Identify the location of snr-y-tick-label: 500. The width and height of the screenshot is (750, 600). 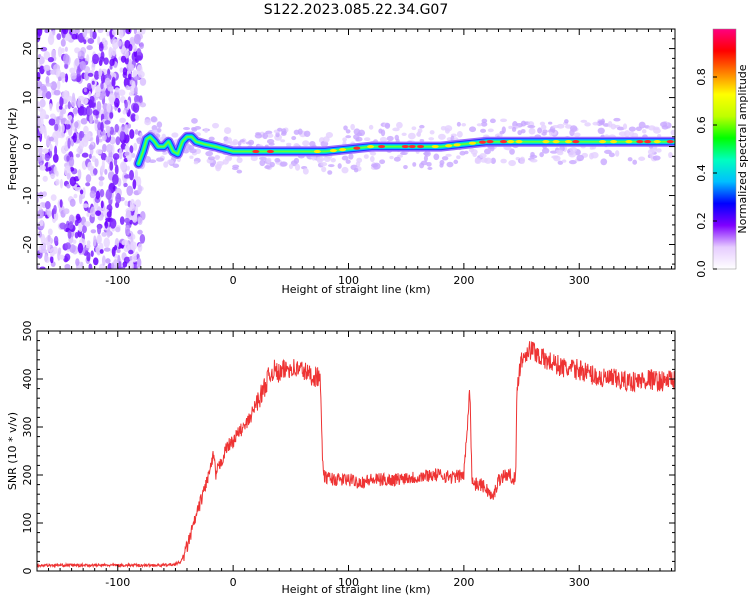
(27, 331).